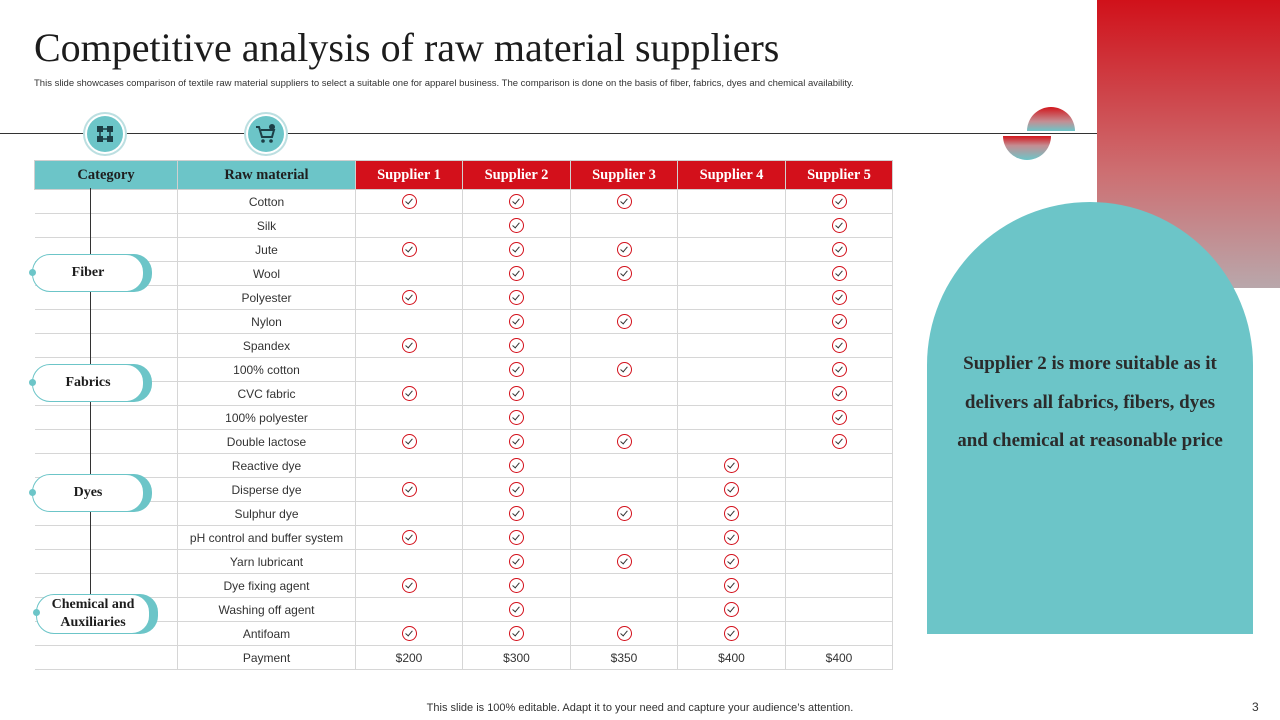 This screenshot has width=1280, height=720. I want to click on table-row: Washing off agent, so click(463, 609).